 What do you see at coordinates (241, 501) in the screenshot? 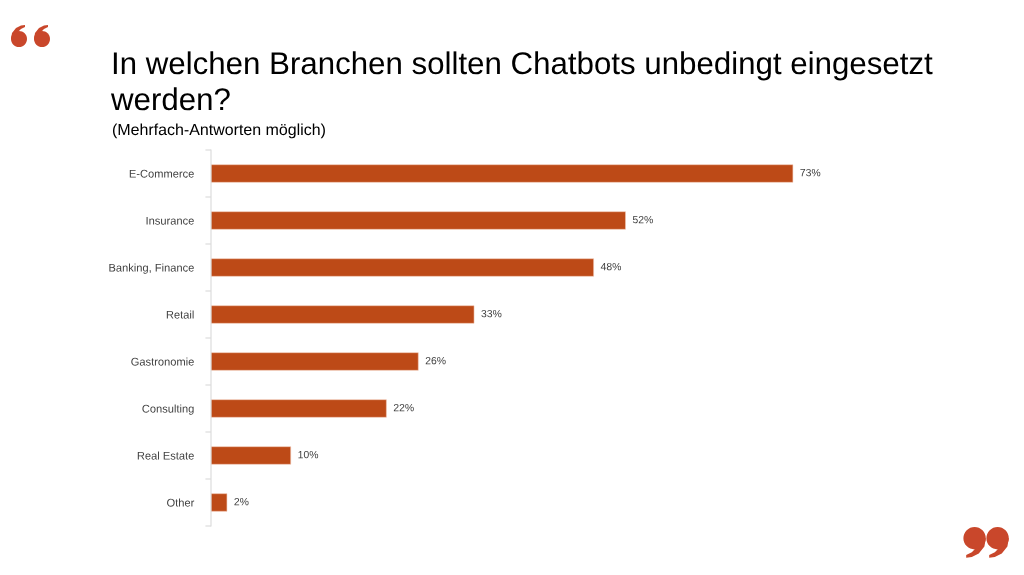
I see `data-label: 2%` at bounding box center [241, 501].